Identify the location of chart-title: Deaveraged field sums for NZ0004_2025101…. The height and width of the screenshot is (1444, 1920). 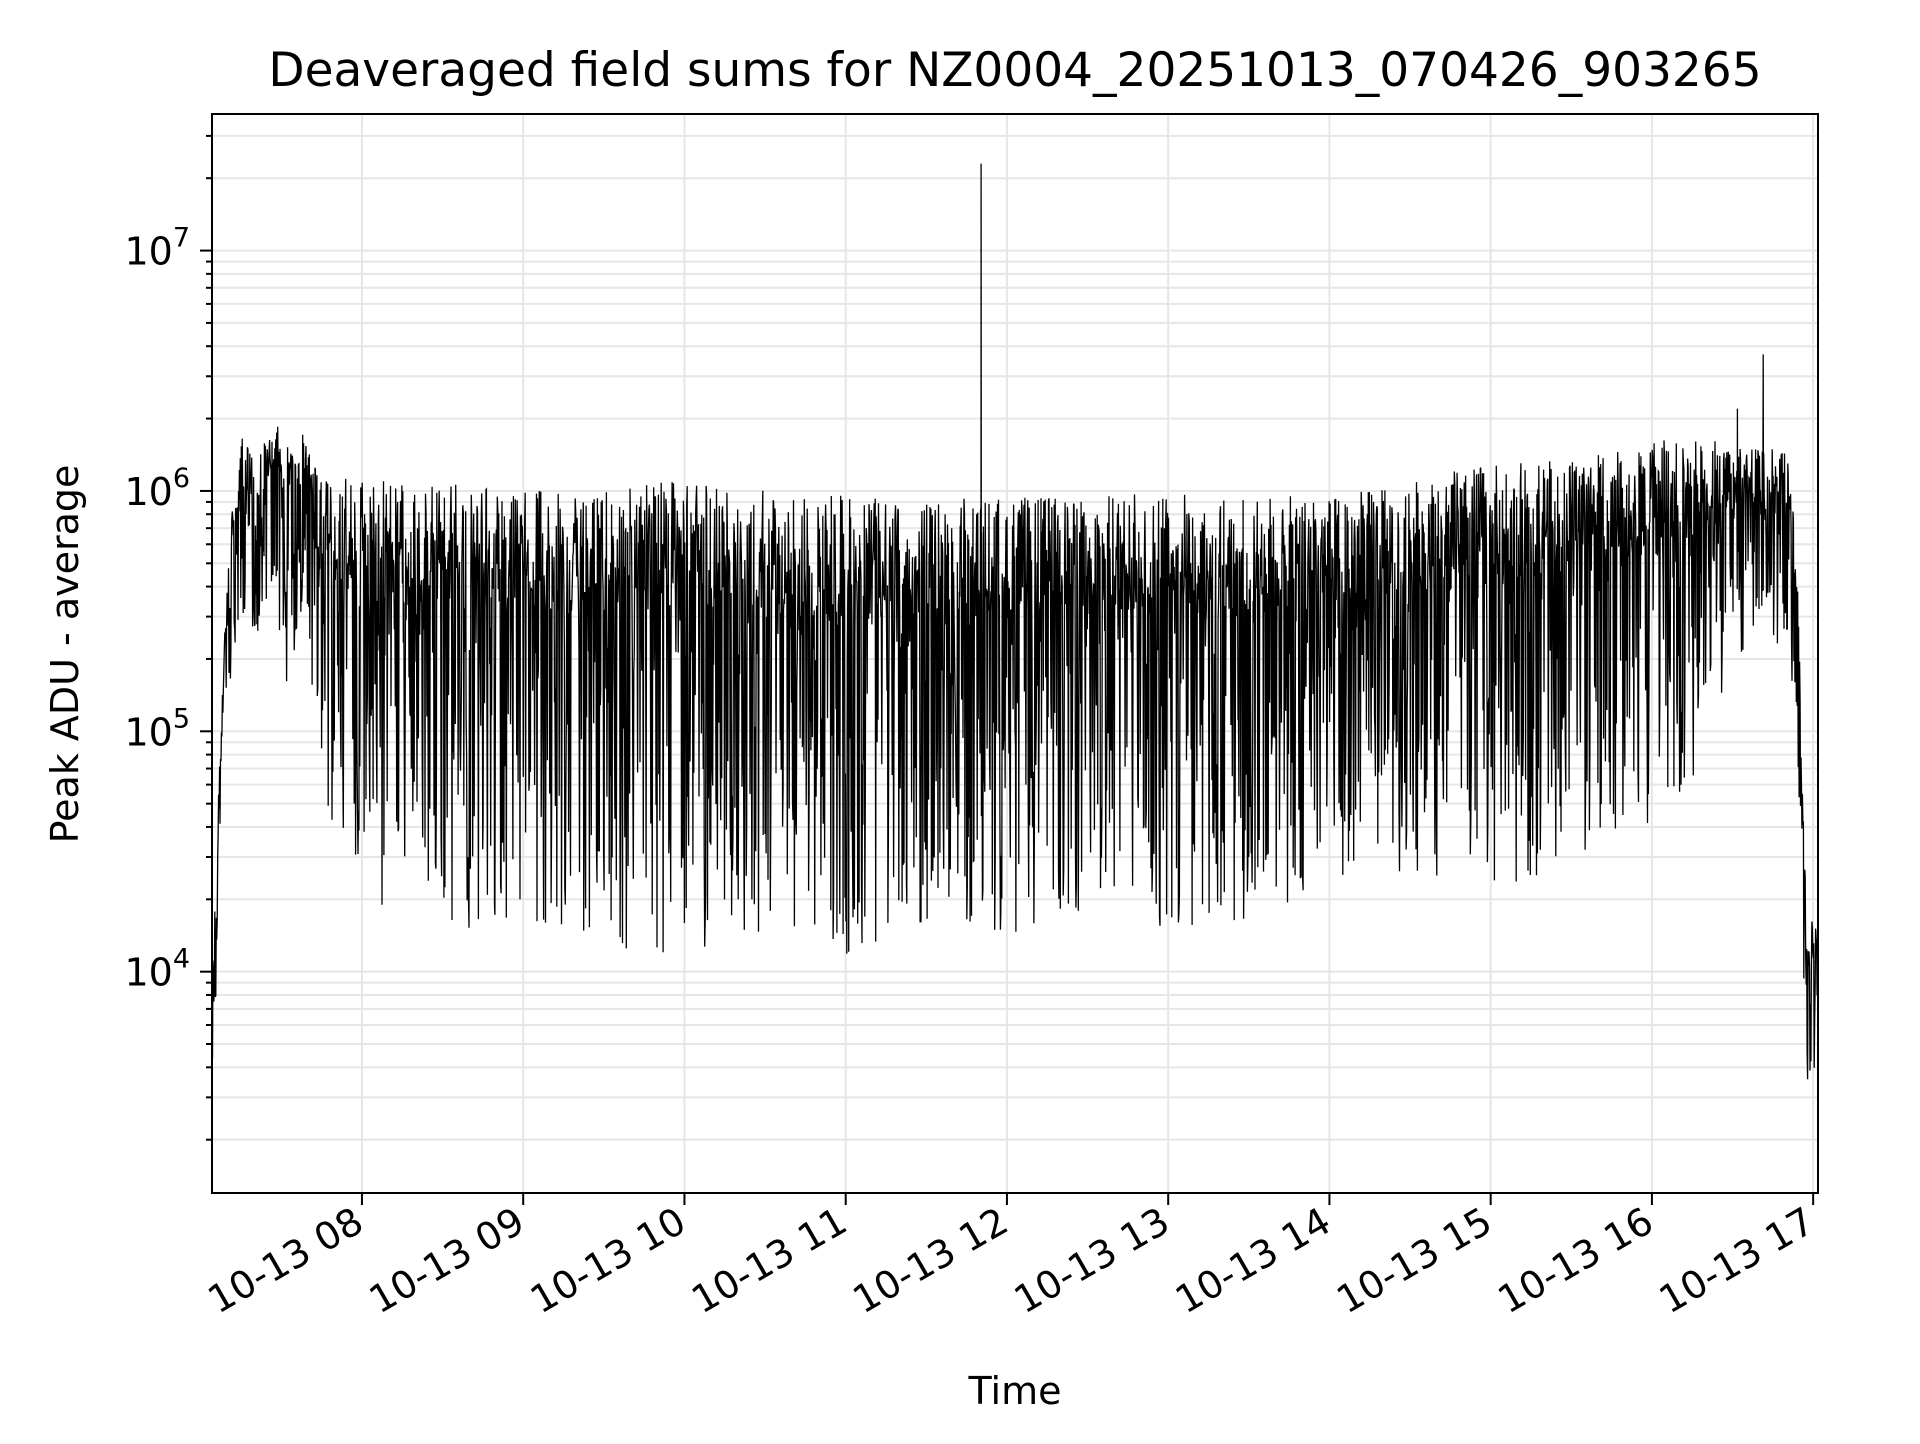
(1014, 70).